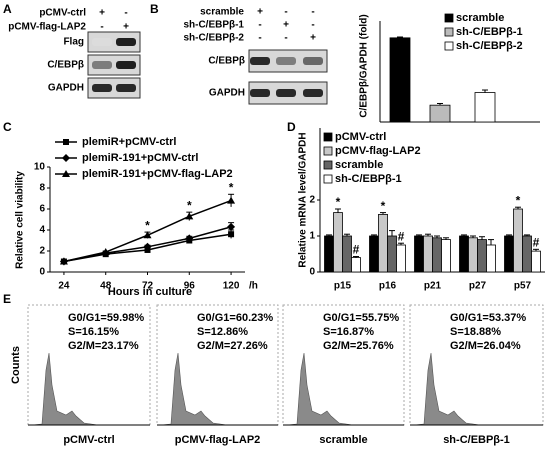  Describe the element at coordinates (476, 440) in the screenshot. I see `flow-label: sh-C/EBPβ-1` at that location.